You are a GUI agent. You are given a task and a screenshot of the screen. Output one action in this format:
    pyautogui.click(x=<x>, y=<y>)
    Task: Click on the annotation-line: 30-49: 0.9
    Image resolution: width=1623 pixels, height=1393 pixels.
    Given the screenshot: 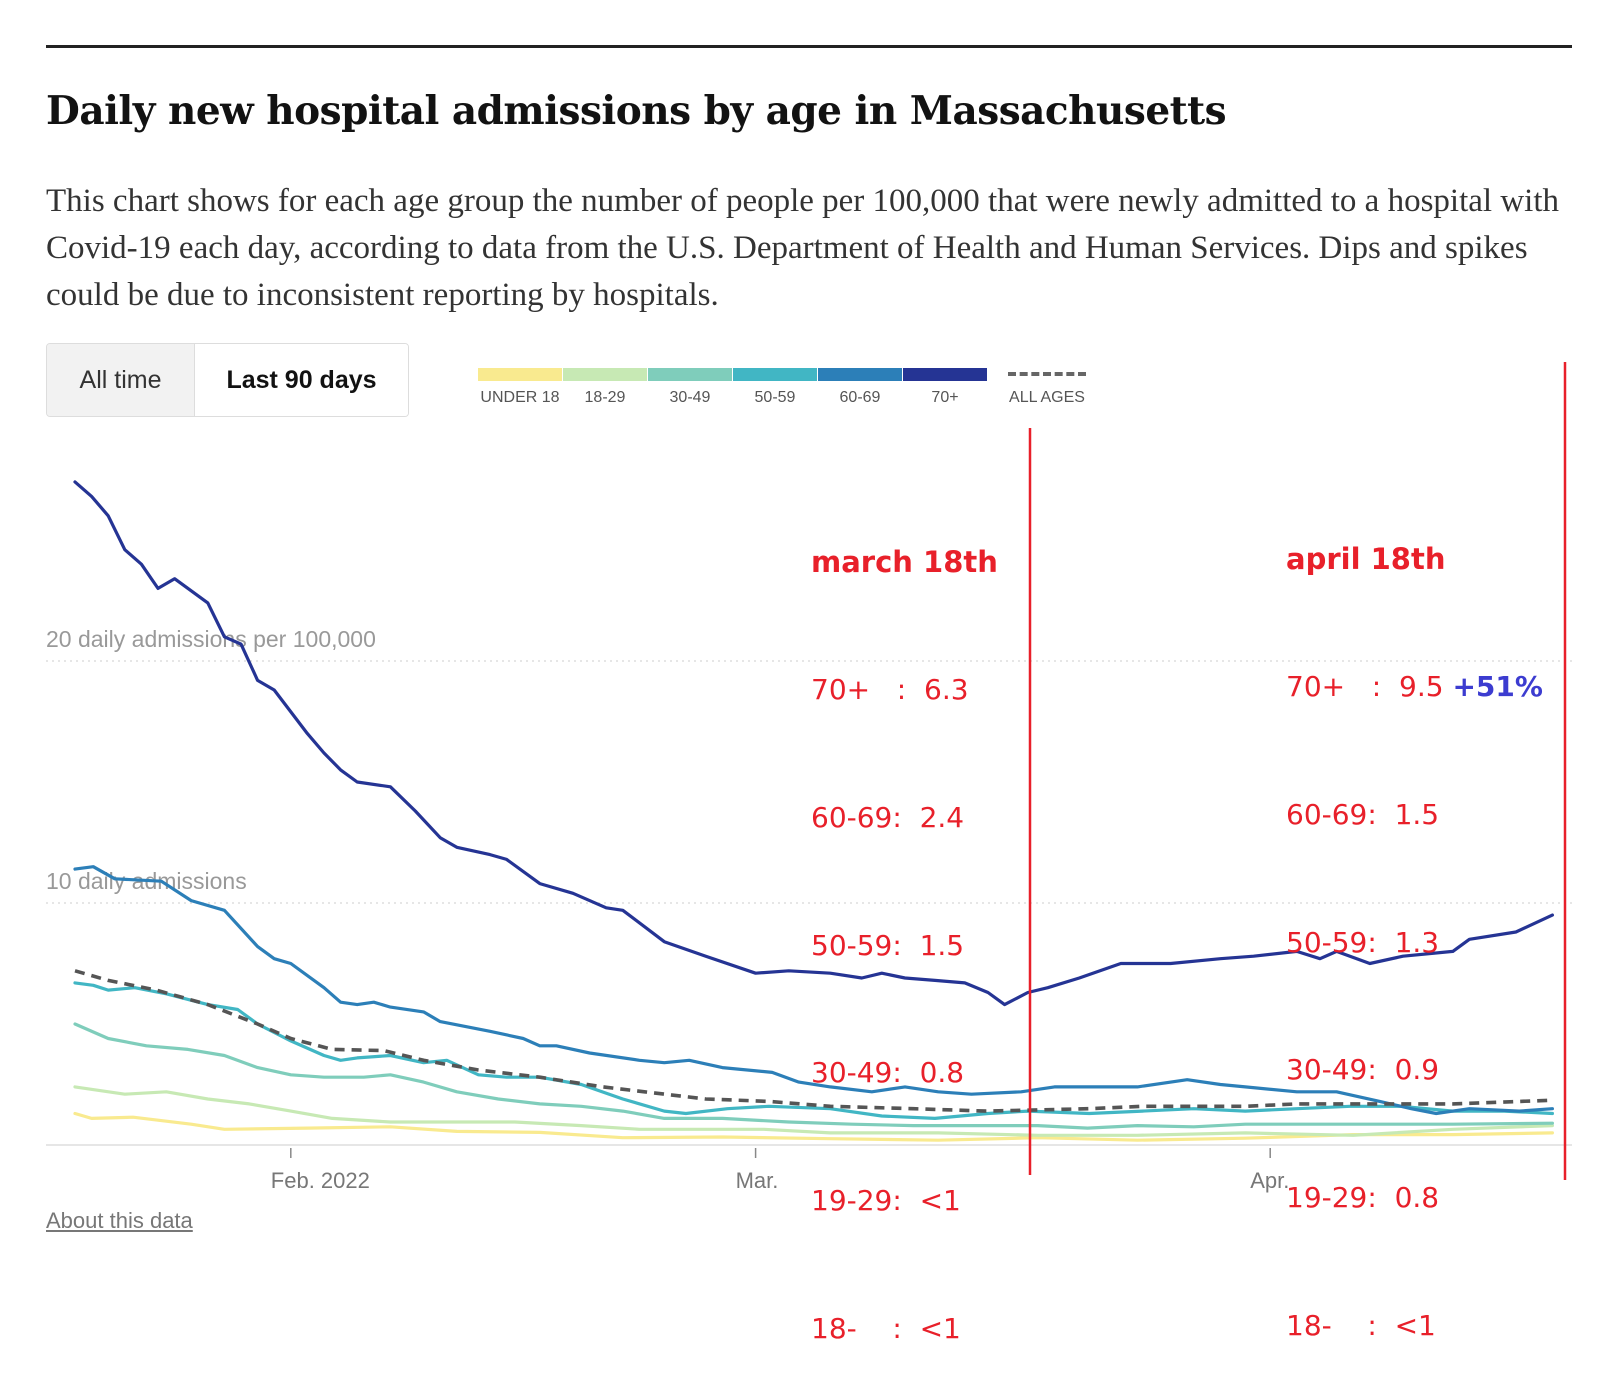 What is the action you would take?
    pyautogui.click(x=1363, y=1070)
    